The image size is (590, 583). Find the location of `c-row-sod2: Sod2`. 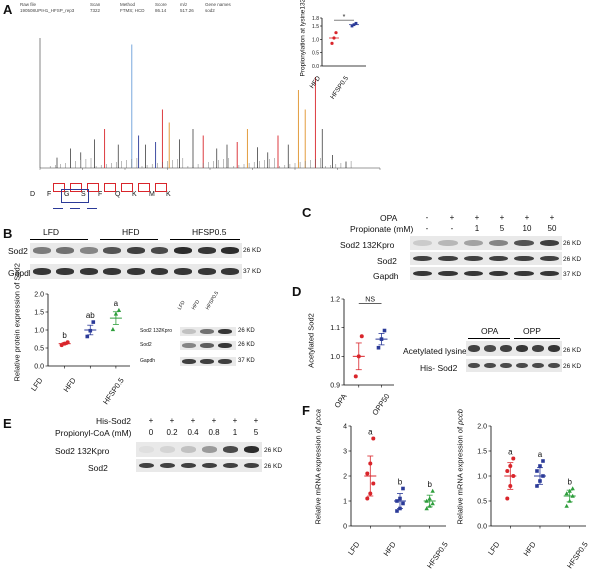

c-row-sod2: Sod2 is located at coordinates (387, 261).